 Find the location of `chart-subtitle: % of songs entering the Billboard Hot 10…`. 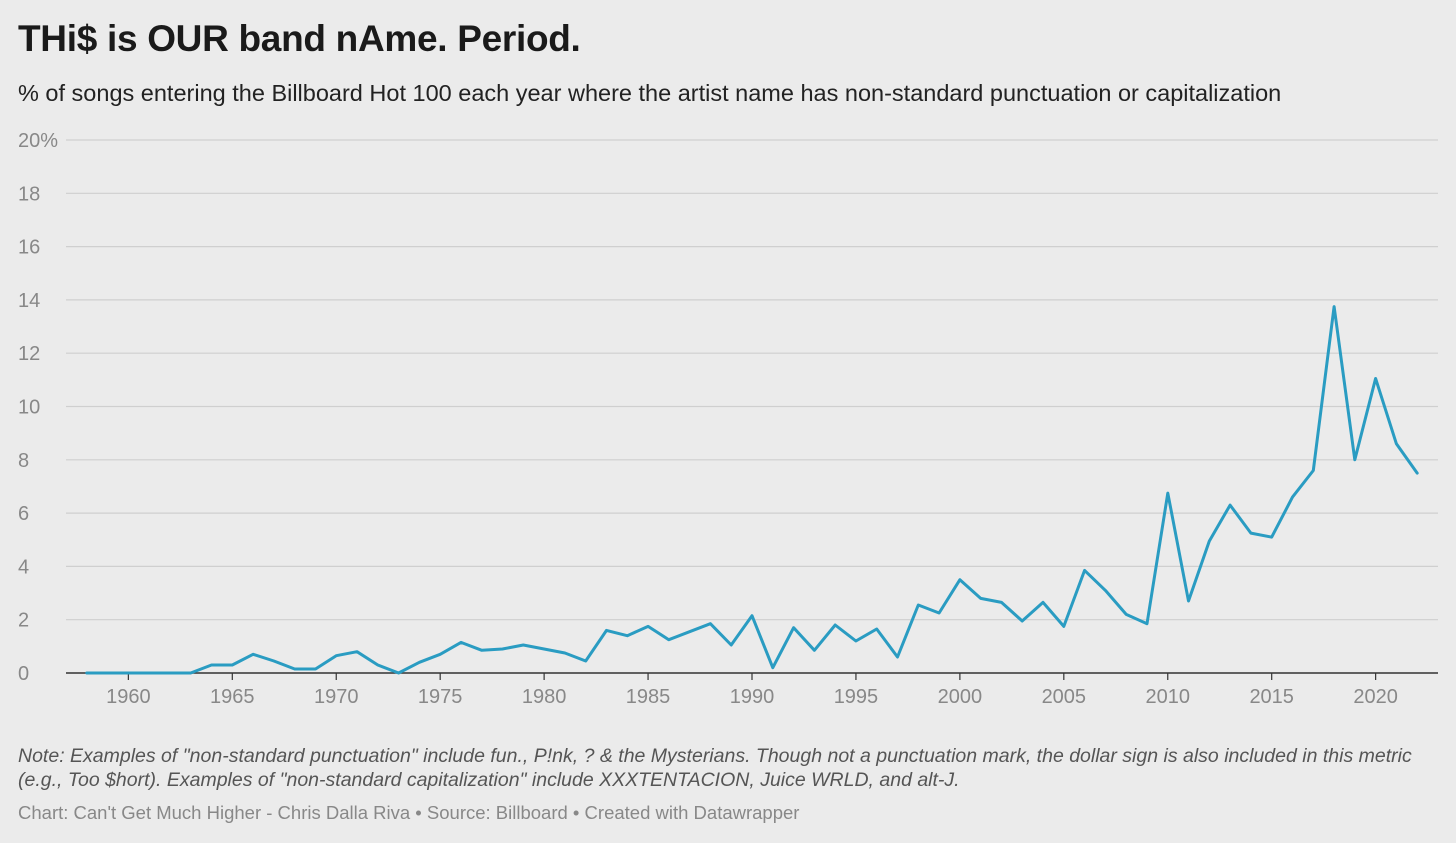

chart-subtitle: % of songs entering the Billboard Hot 10… is located at coordinates (650, 93).